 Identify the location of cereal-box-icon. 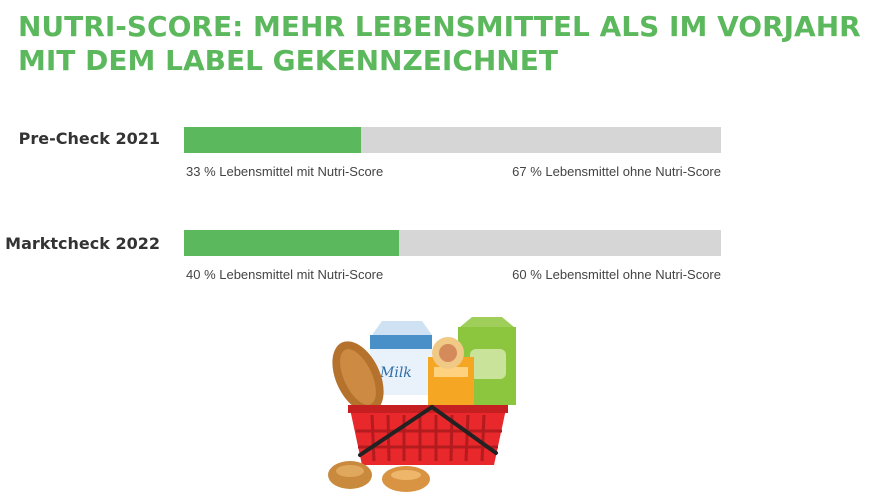
(451, 375).